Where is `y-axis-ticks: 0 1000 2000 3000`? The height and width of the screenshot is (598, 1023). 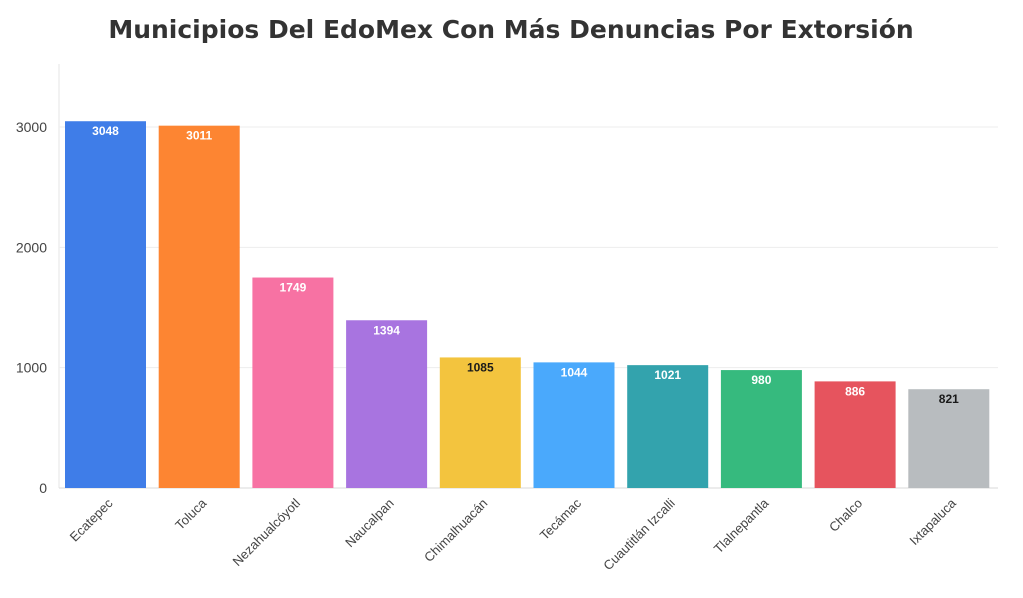 y-axis-ticks: 0 1000 2000 3000 is located at coordinates (31, 307).